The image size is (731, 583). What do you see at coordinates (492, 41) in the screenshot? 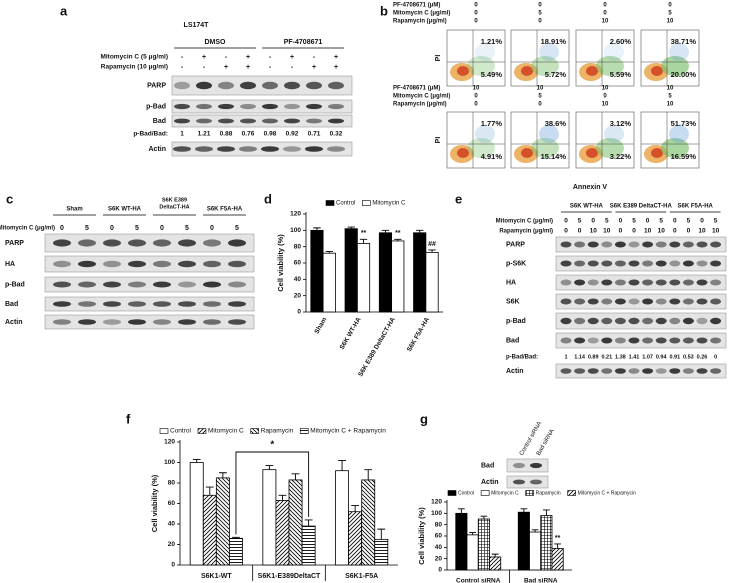
I see `quadrant-percent: 1.21%` at bounding box center [492, 41].